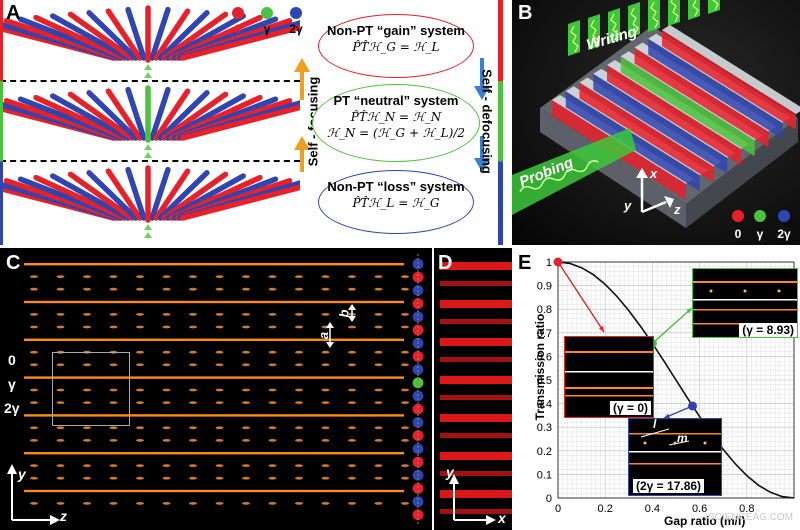 This screenshot has height=530, width=800. What do you see at coordinates (738, 216) in the screenshot?
I see `legend-dot-zero` at bounding box center [738, 216].